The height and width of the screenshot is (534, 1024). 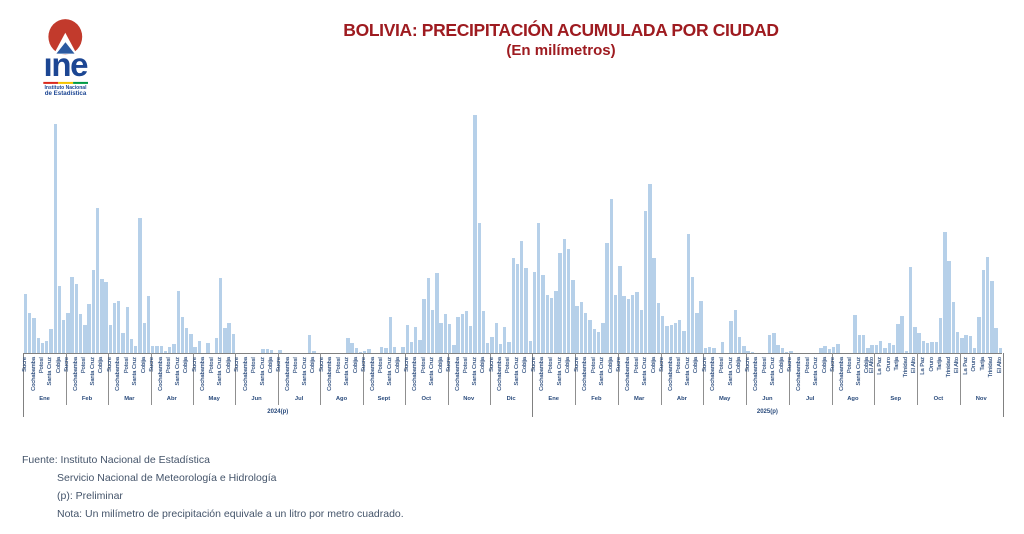 What do you see at coordinates (66, 88) in the screenshot?
I see `svg-text: Instituto Nacional` at bounding box center [66, 88].